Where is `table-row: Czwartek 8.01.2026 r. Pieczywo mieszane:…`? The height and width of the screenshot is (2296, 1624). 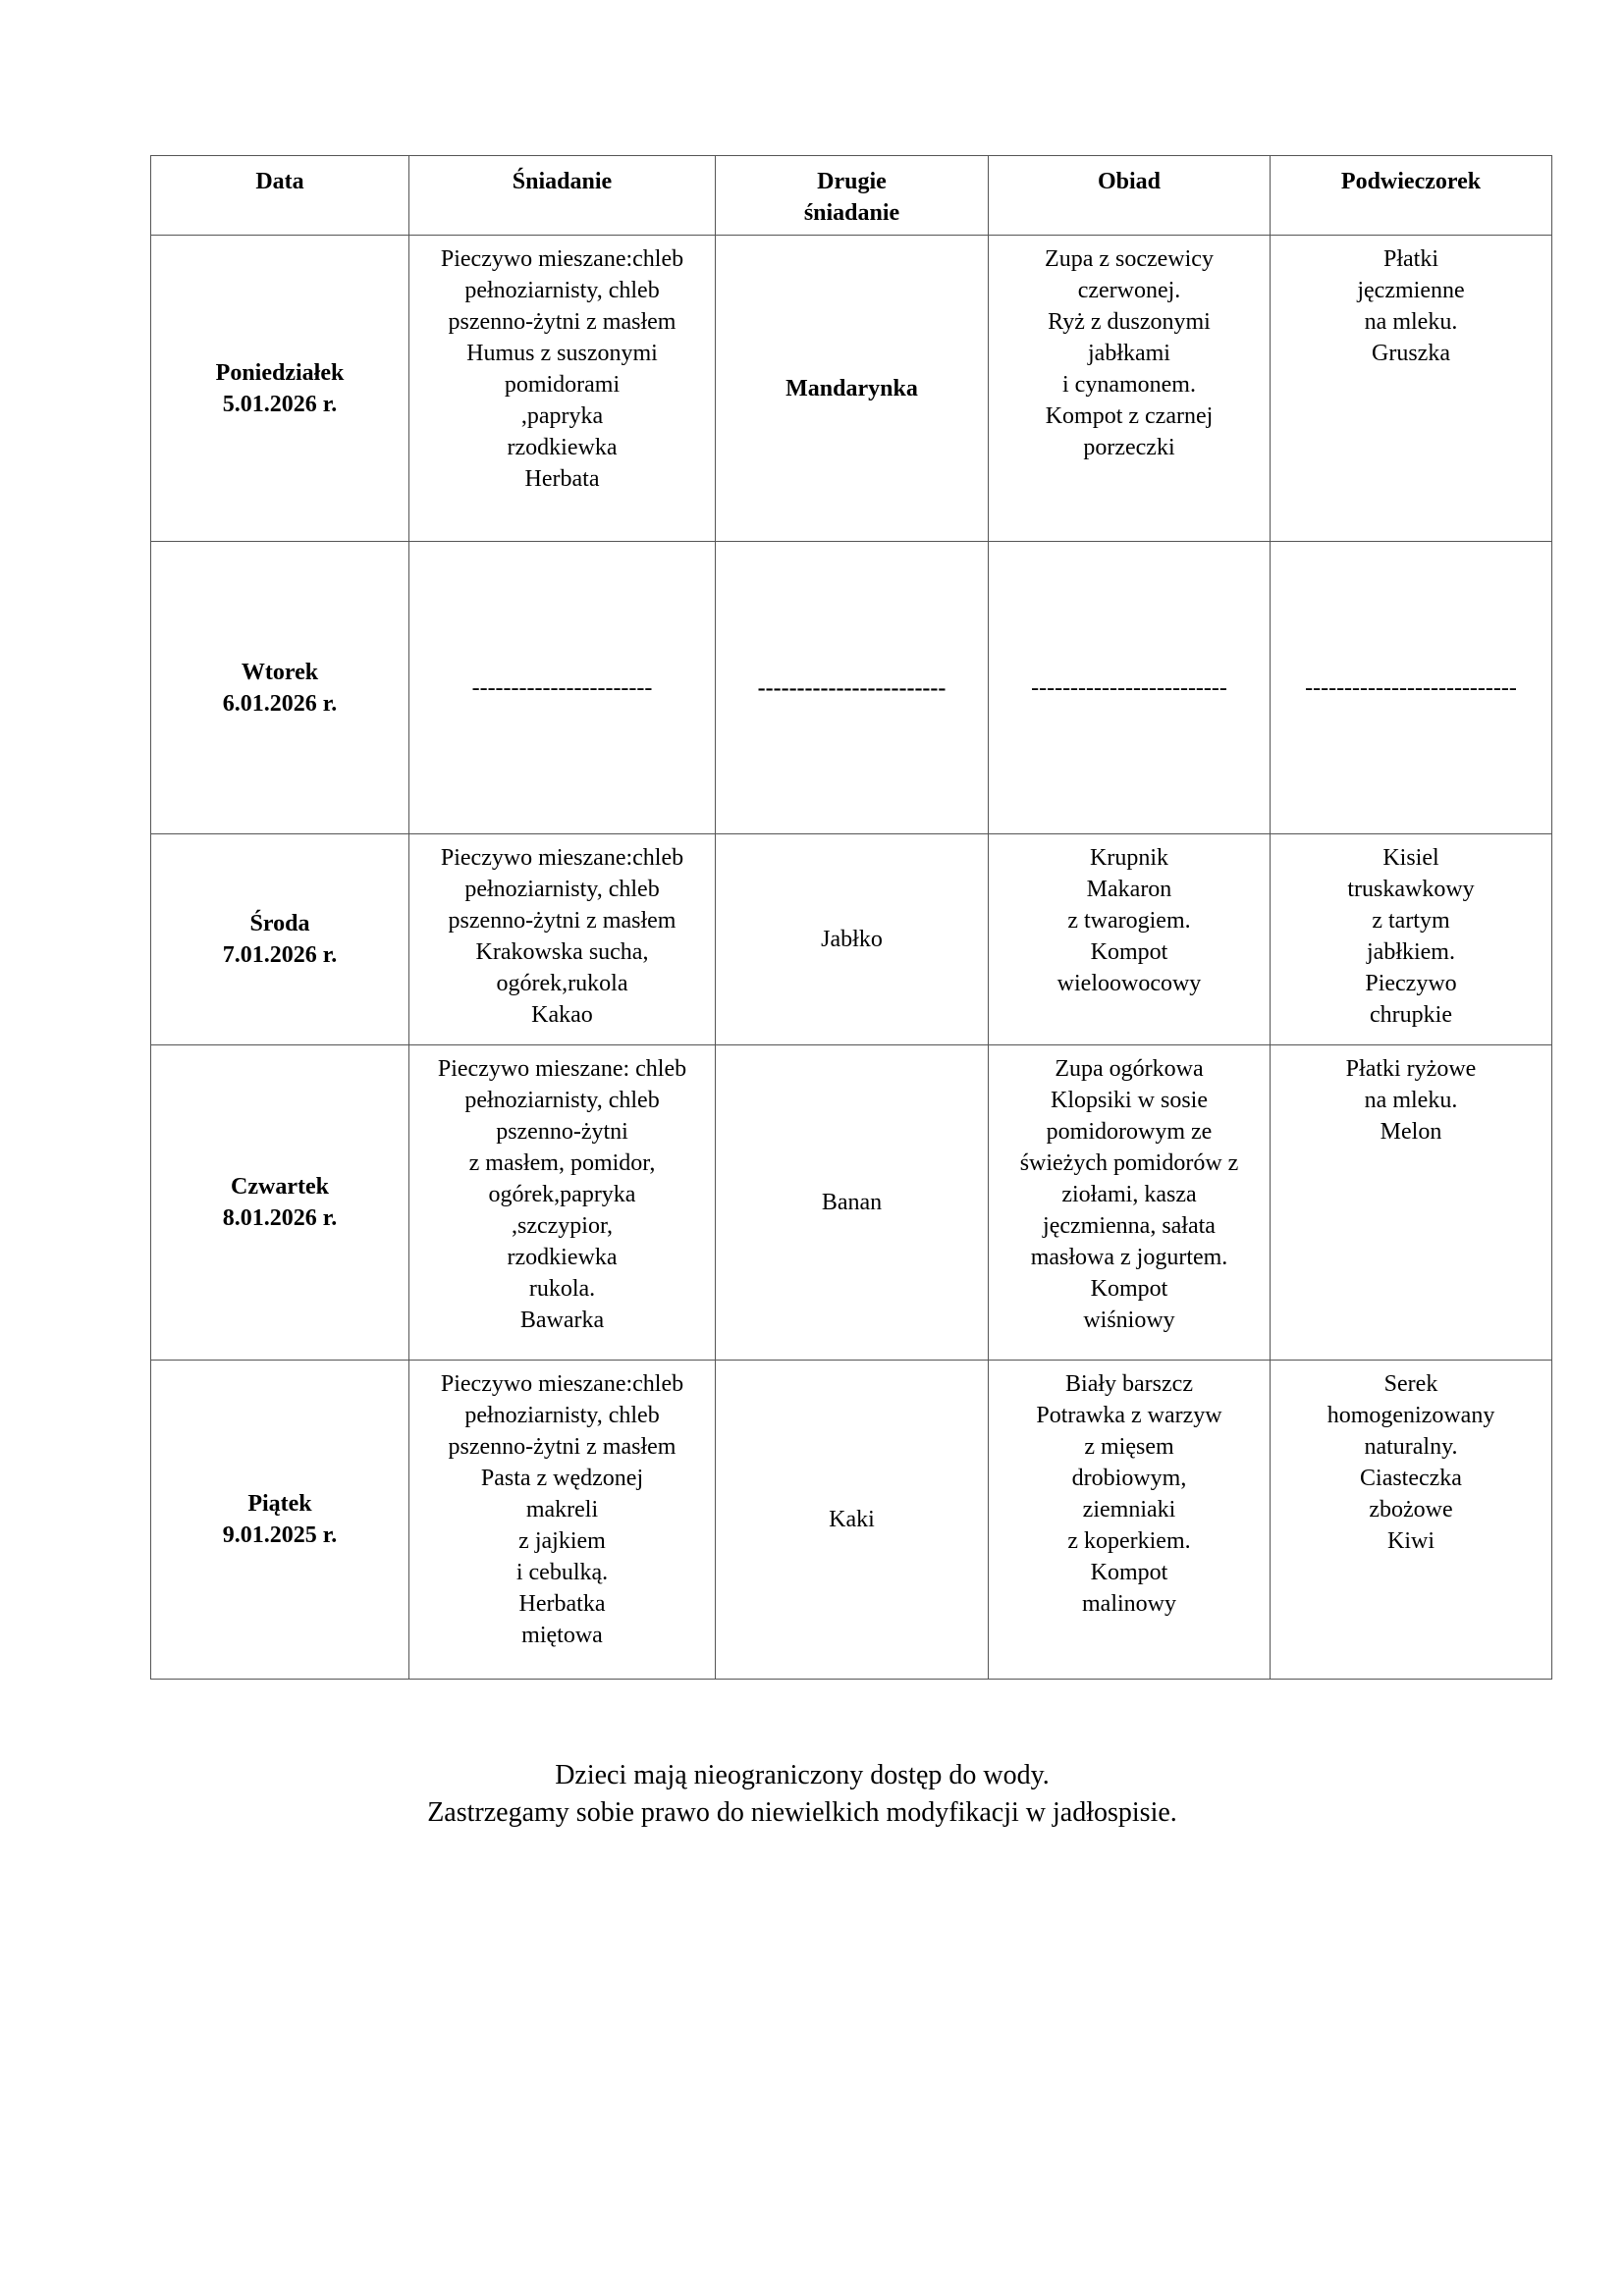
table-row: Czwartek 8.01.2026 r. Pieczywo mieszane:… is located at coordinates (851, 1202).